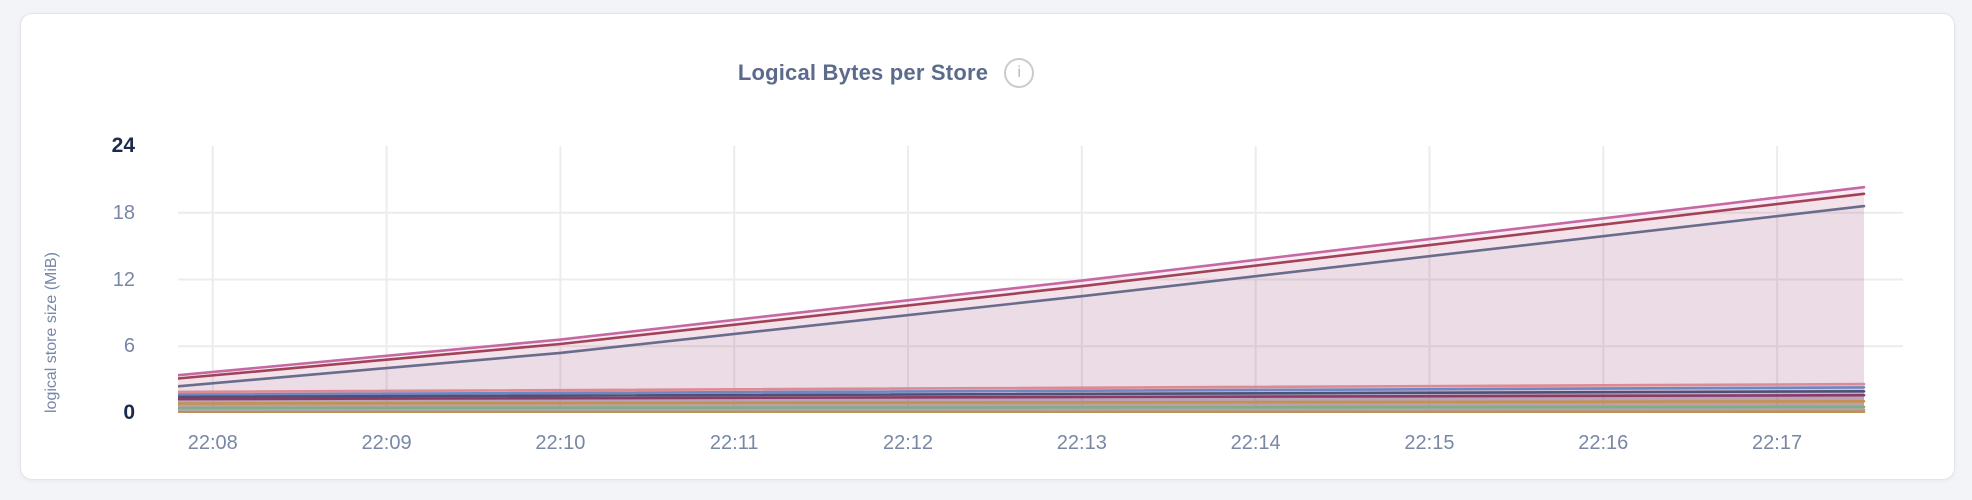  I want to click on x-tick-label: 22:15, so click(1429, 443).